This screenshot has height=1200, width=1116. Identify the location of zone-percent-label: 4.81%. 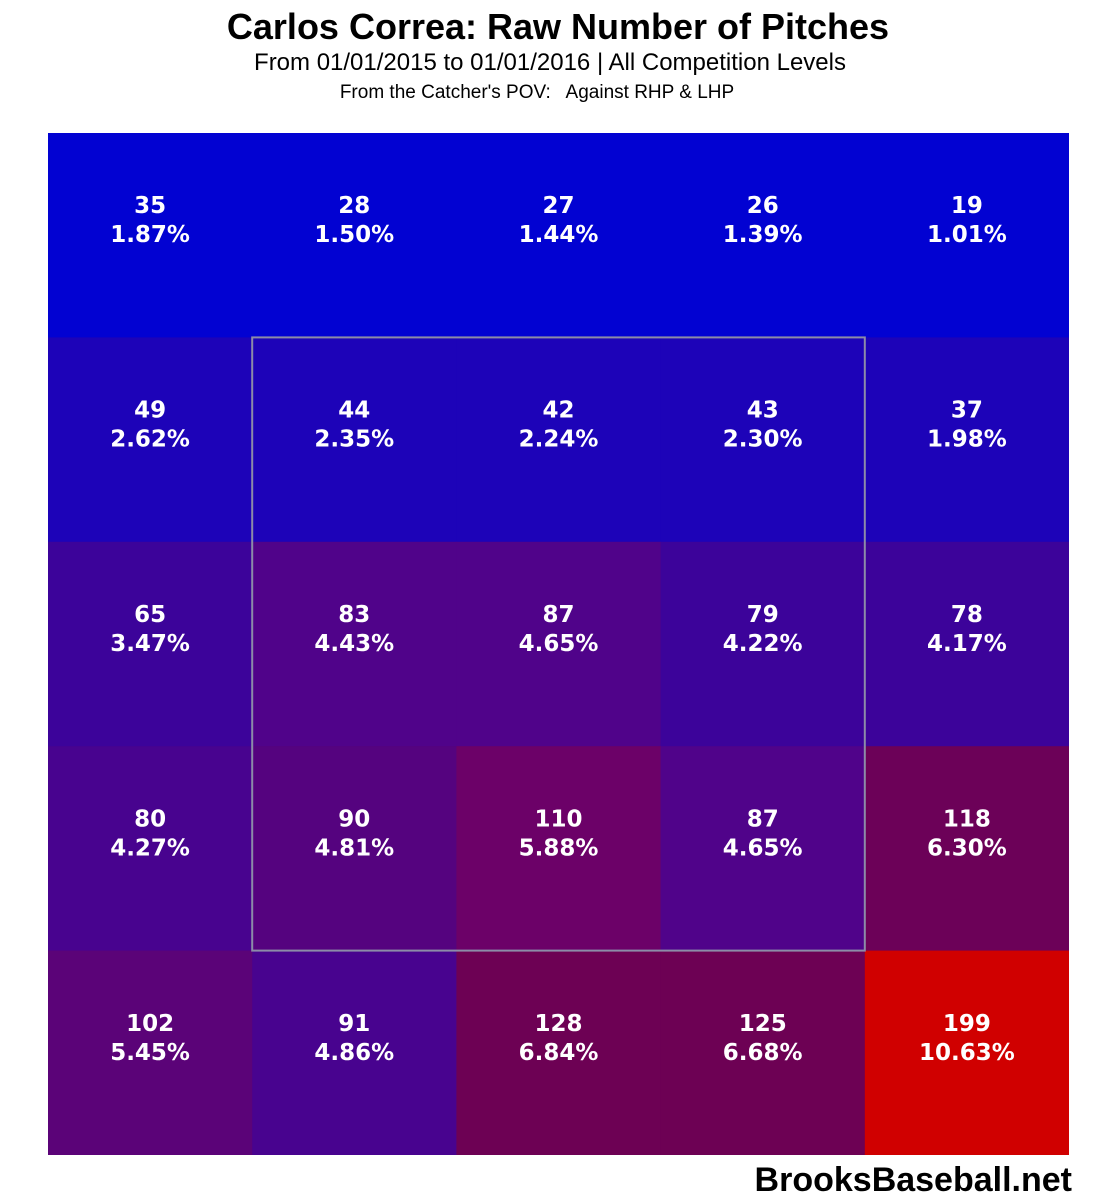
(354, 848).